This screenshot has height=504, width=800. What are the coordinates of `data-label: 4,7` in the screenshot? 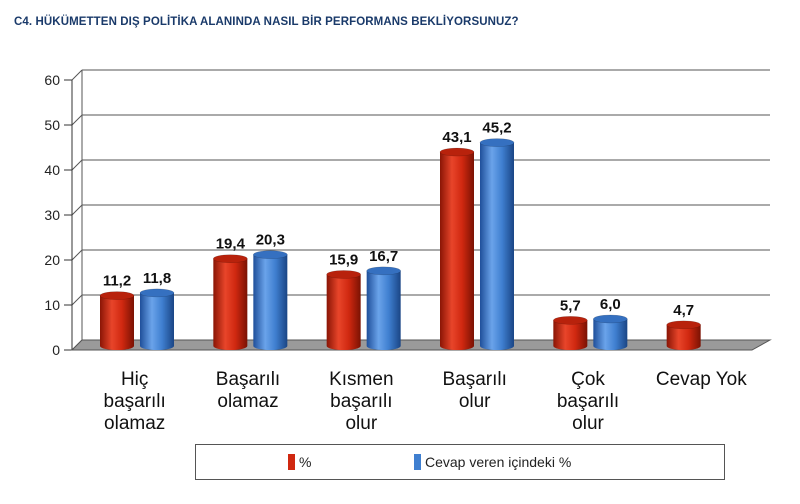 It's located at (683, 310).